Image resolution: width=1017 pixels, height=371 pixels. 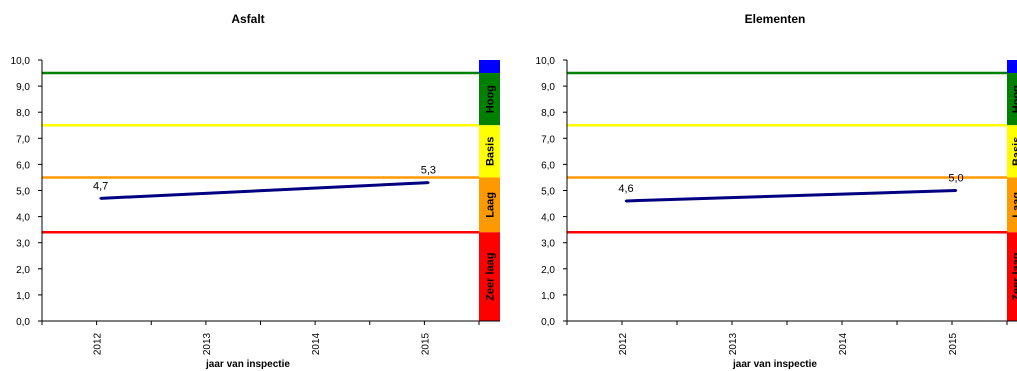 I want to click on data-label: 4,7, so click(x=100, y=186).